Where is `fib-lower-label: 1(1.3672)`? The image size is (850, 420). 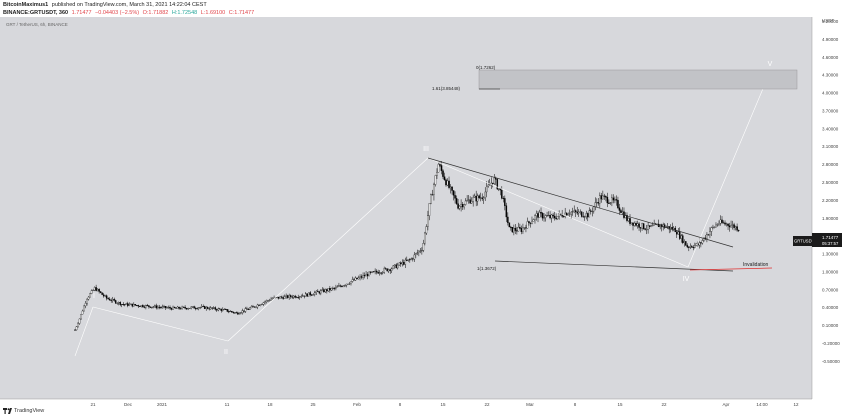
fib-lower-label: 1(1.3672) is located at coordinates (487, 268).